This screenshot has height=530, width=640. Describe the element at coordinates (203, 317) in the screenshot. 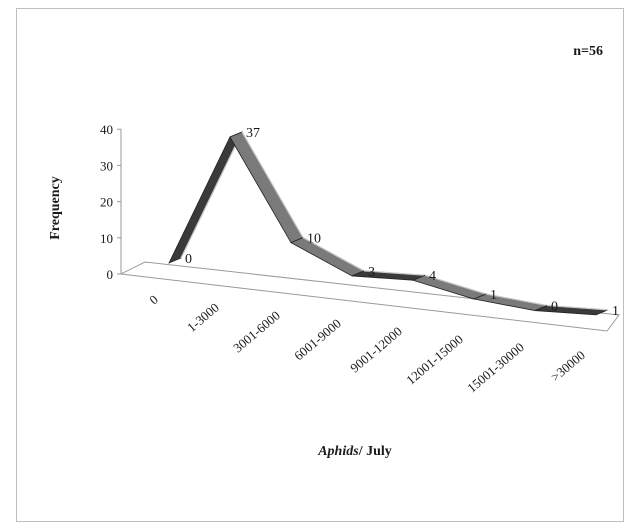

I see `x-tick-label: 1-3000` at that location.